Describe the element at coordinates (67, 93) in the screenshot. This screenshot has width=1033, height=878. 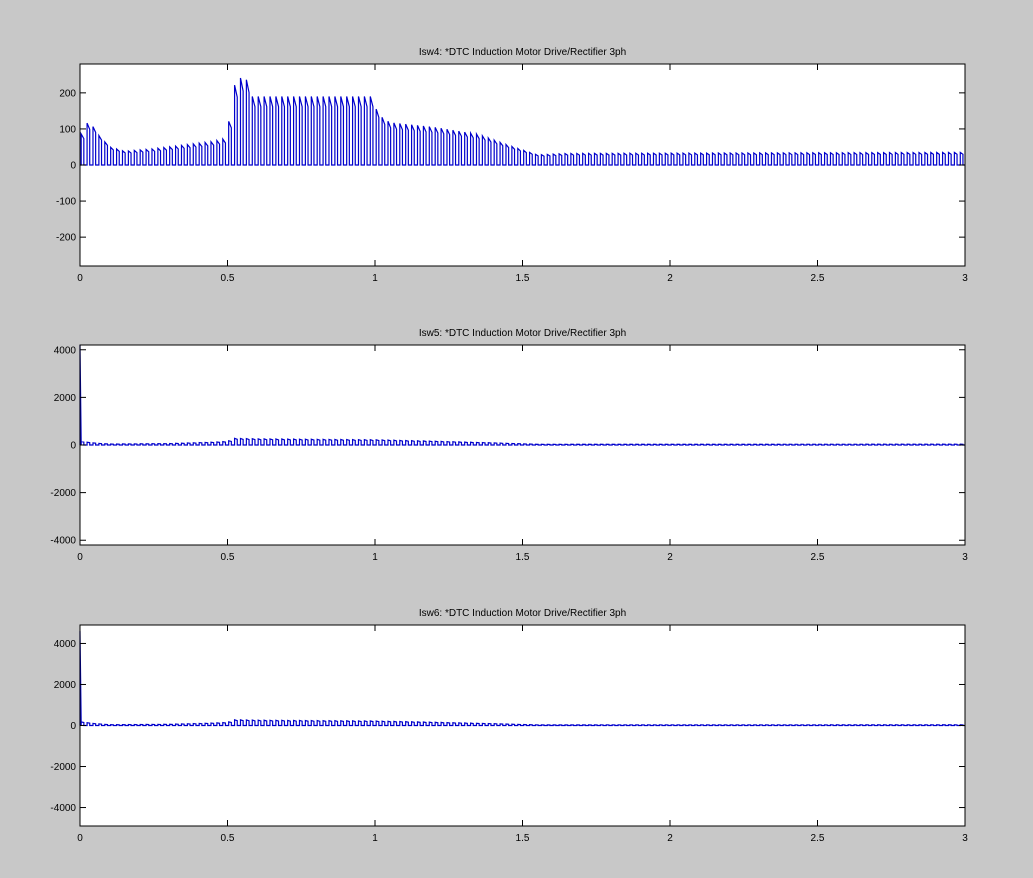
I see `y-tick-label: 200` at that location.